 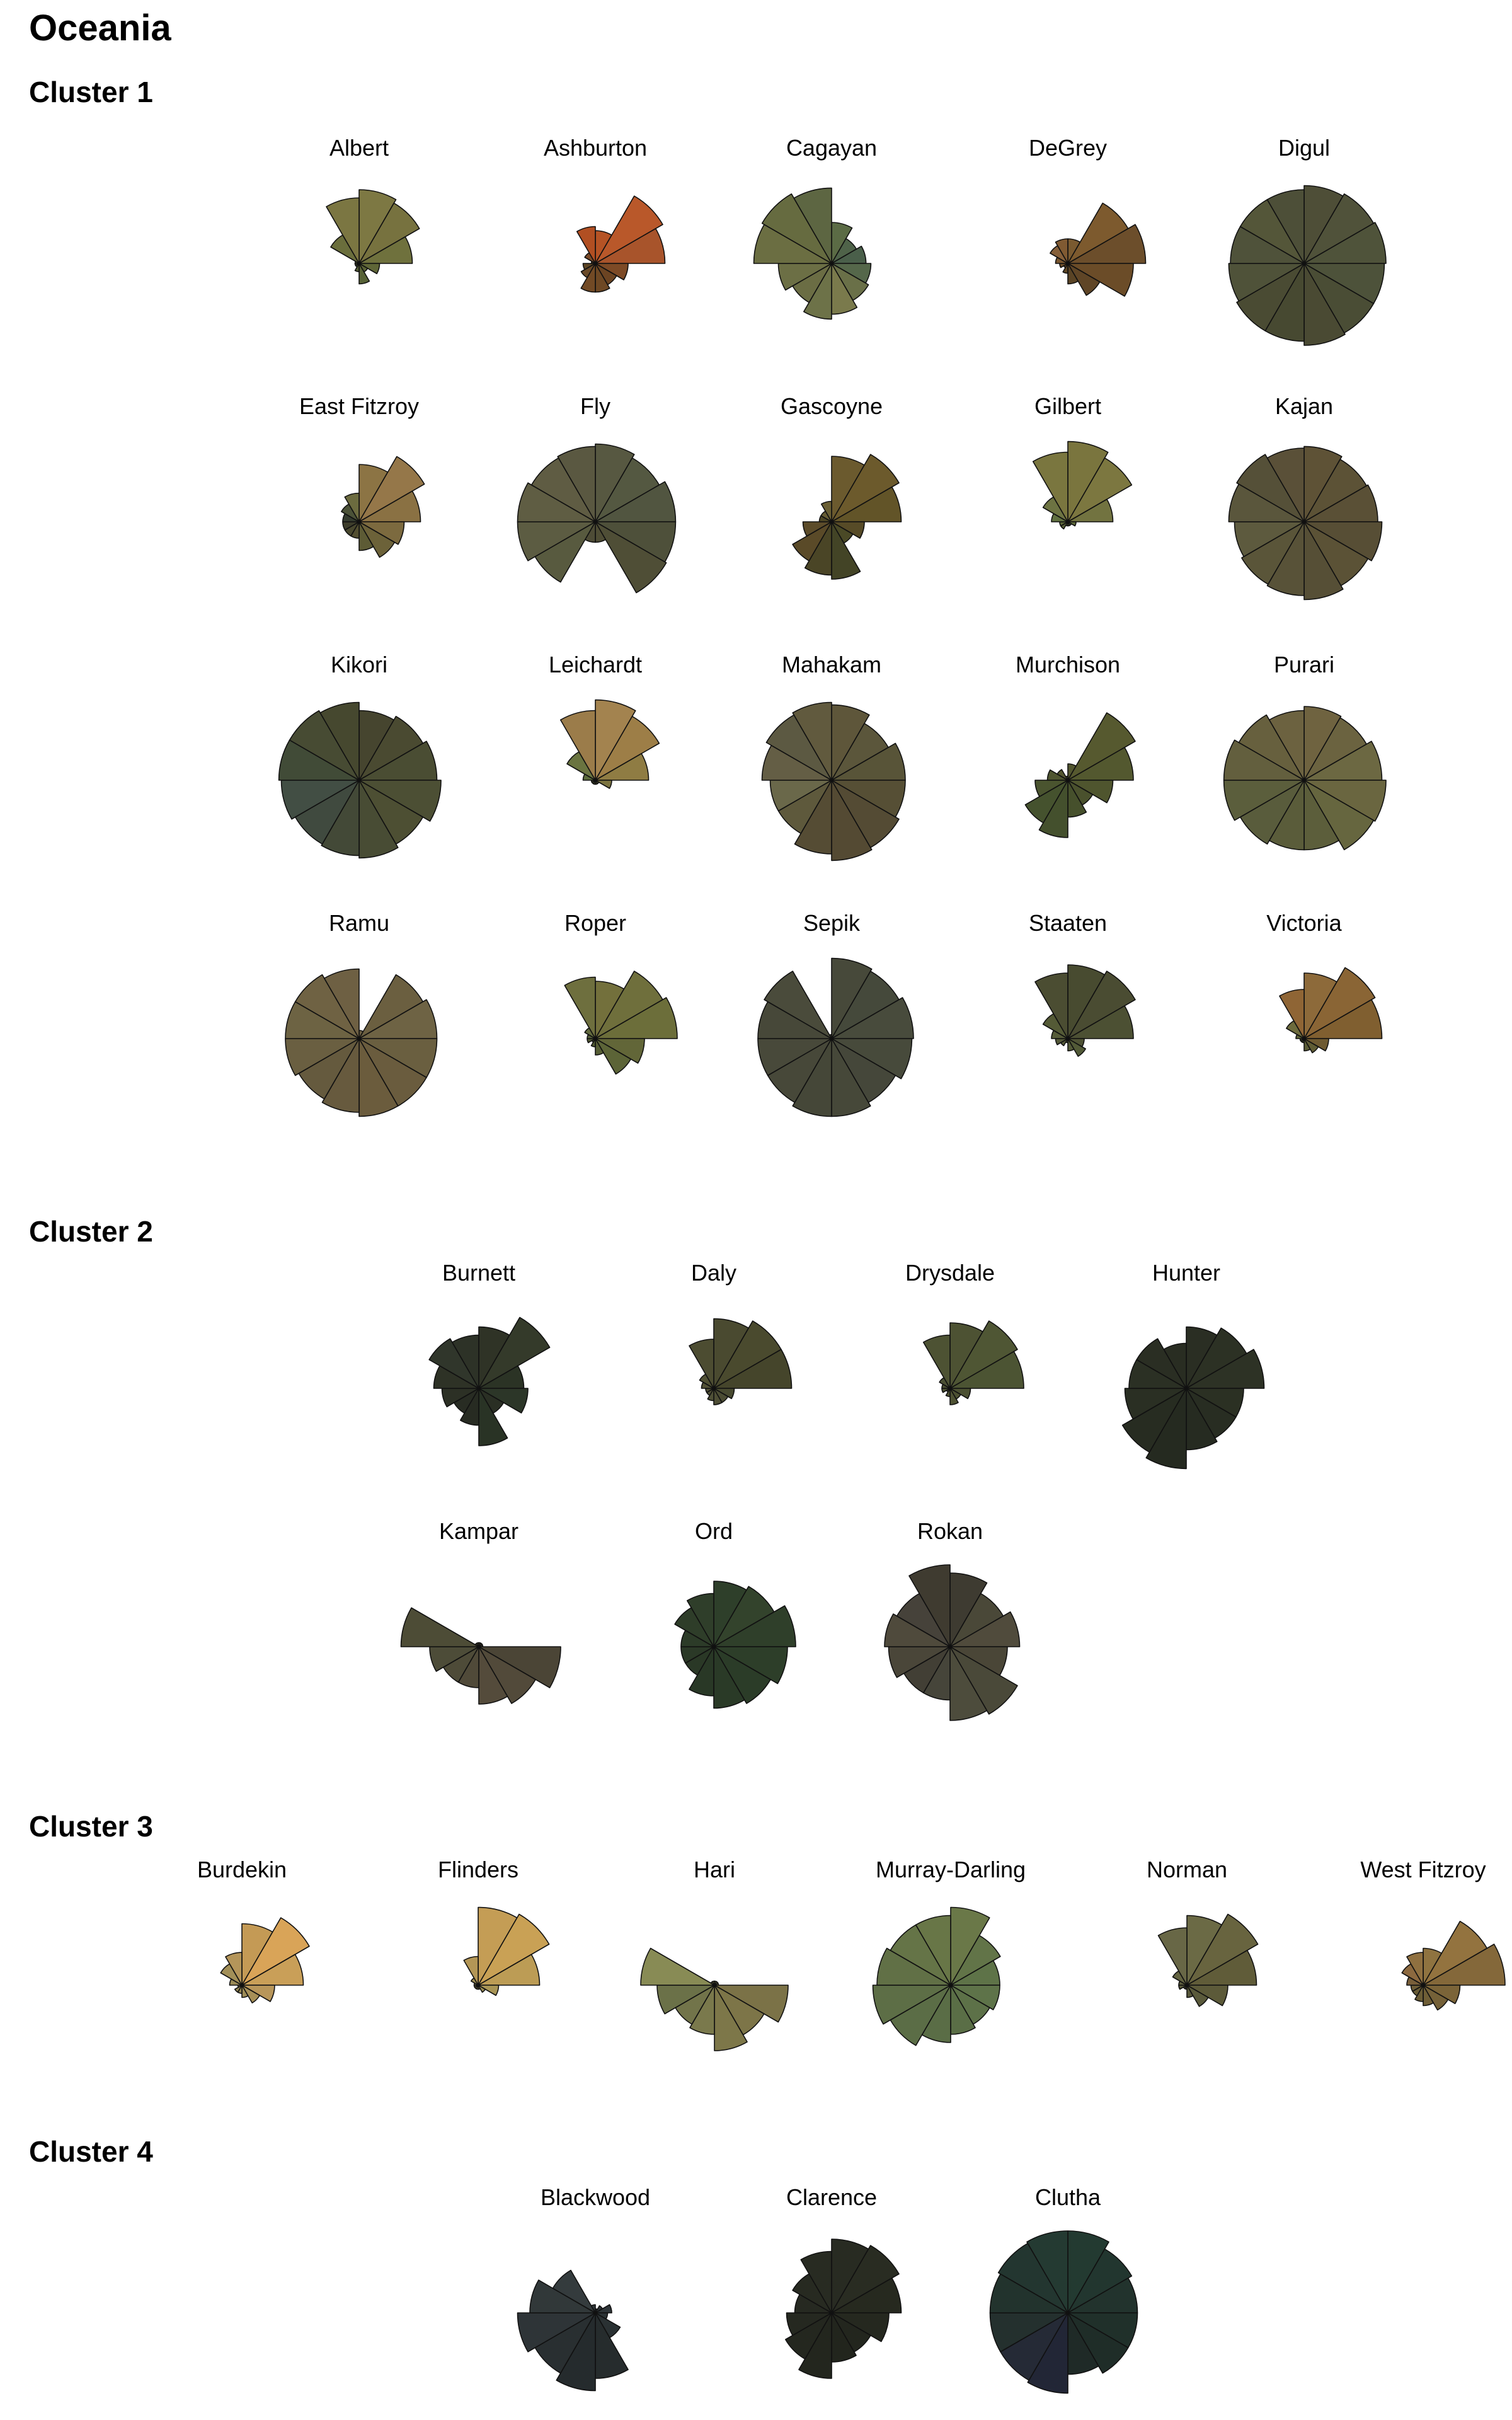 What do you see at coordinates (1068, 406) in the screenshot?
I see `rose-title: Gilbert` at bounding box center [1068, 406].